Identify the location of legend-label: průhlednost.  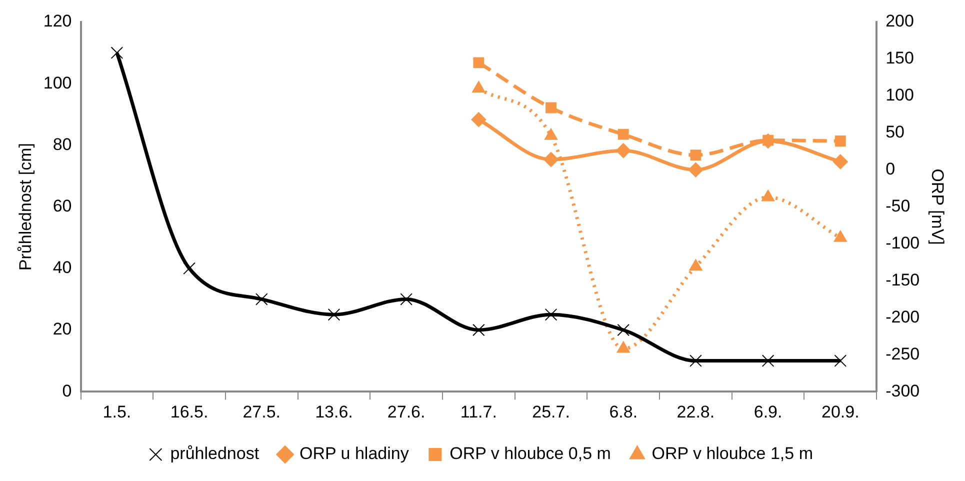
(215, 454).